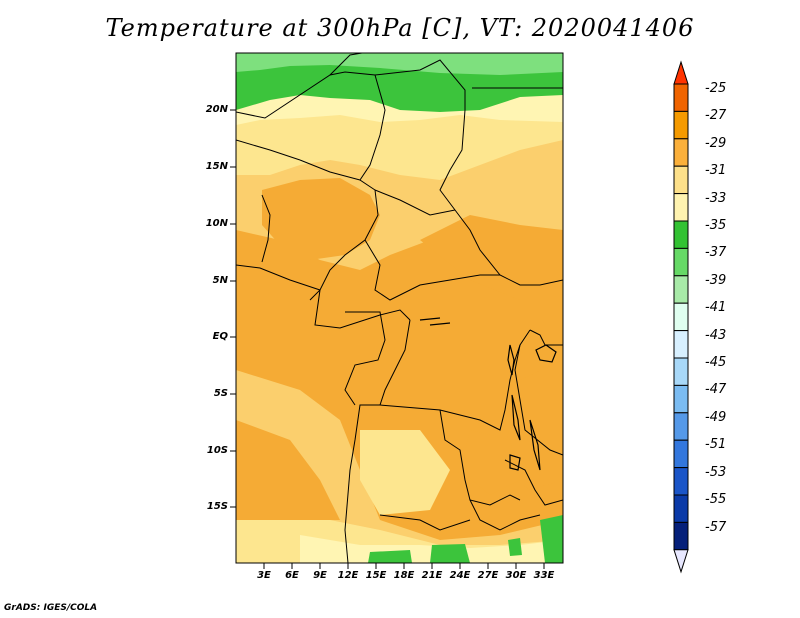 This screenshot has height=618, width=800. Describe the element at coordinates (716, 88) in the screenshot. I see `colorbar-label: -25` at that location.